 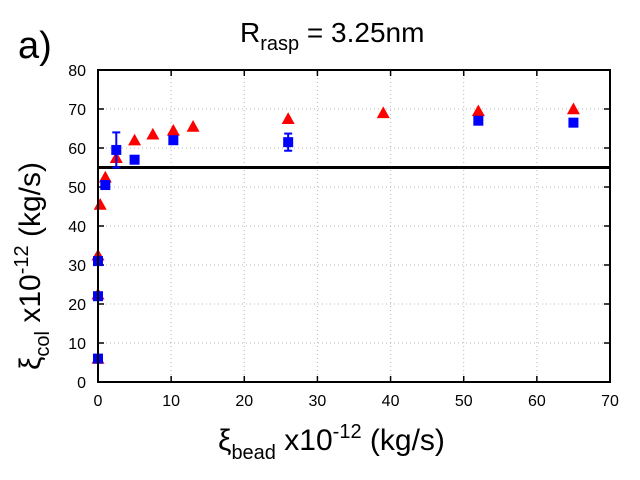 What do you see at coordinates (537, 401) in the screenshot?
I see `x-tick-label: 60` at bounding box center [537, 401].